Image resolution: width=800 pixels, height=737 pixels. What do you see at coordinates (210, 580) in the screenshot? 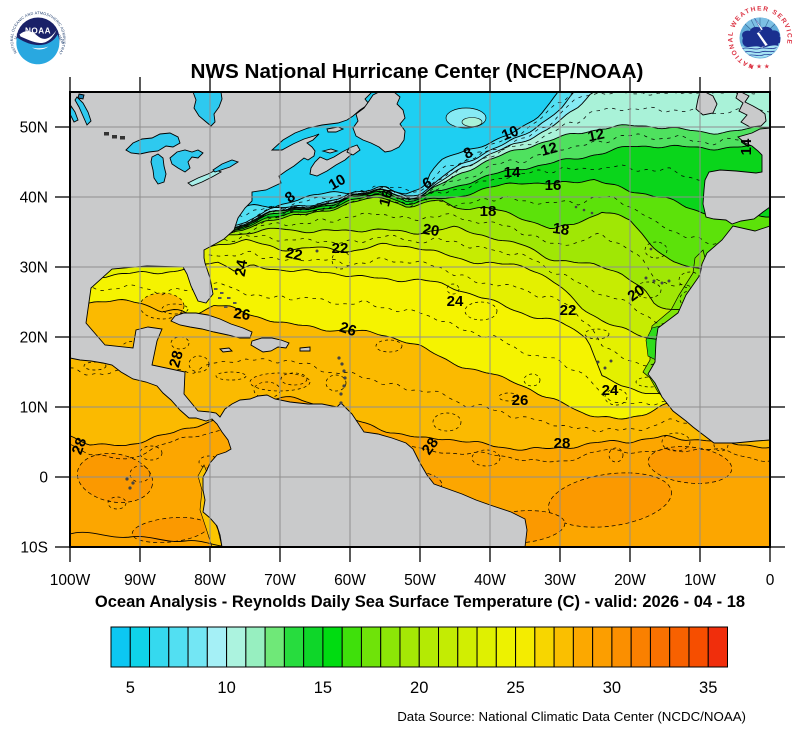
I see `svg-text: 80W` at bounding box center [210, 580].